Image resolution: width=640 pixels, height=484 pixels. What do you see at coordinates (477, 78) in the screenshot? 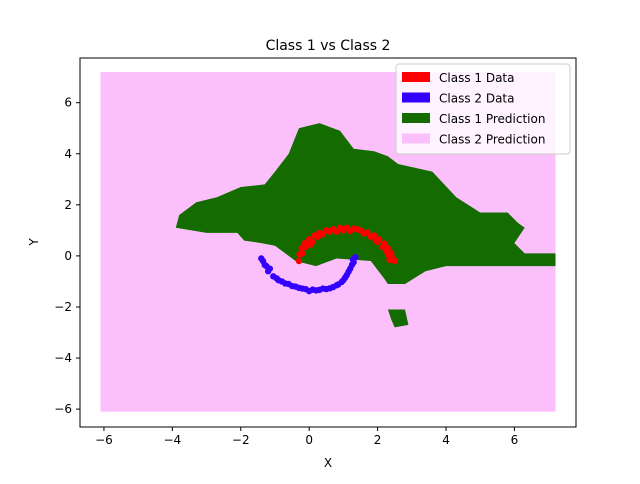
I see `legend-label: Class 1 Data` at bounding box center [477, 78].